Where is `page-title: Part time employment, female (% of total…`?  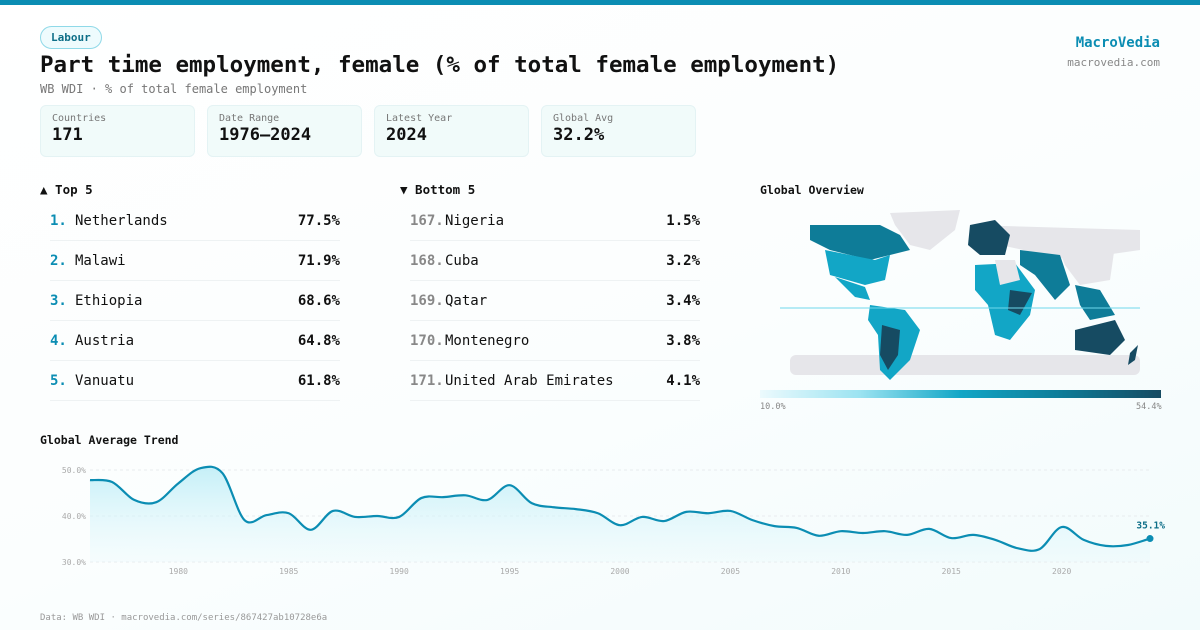
page-title: Part time employment, female (% of total… is located at coordinates (440, 65).